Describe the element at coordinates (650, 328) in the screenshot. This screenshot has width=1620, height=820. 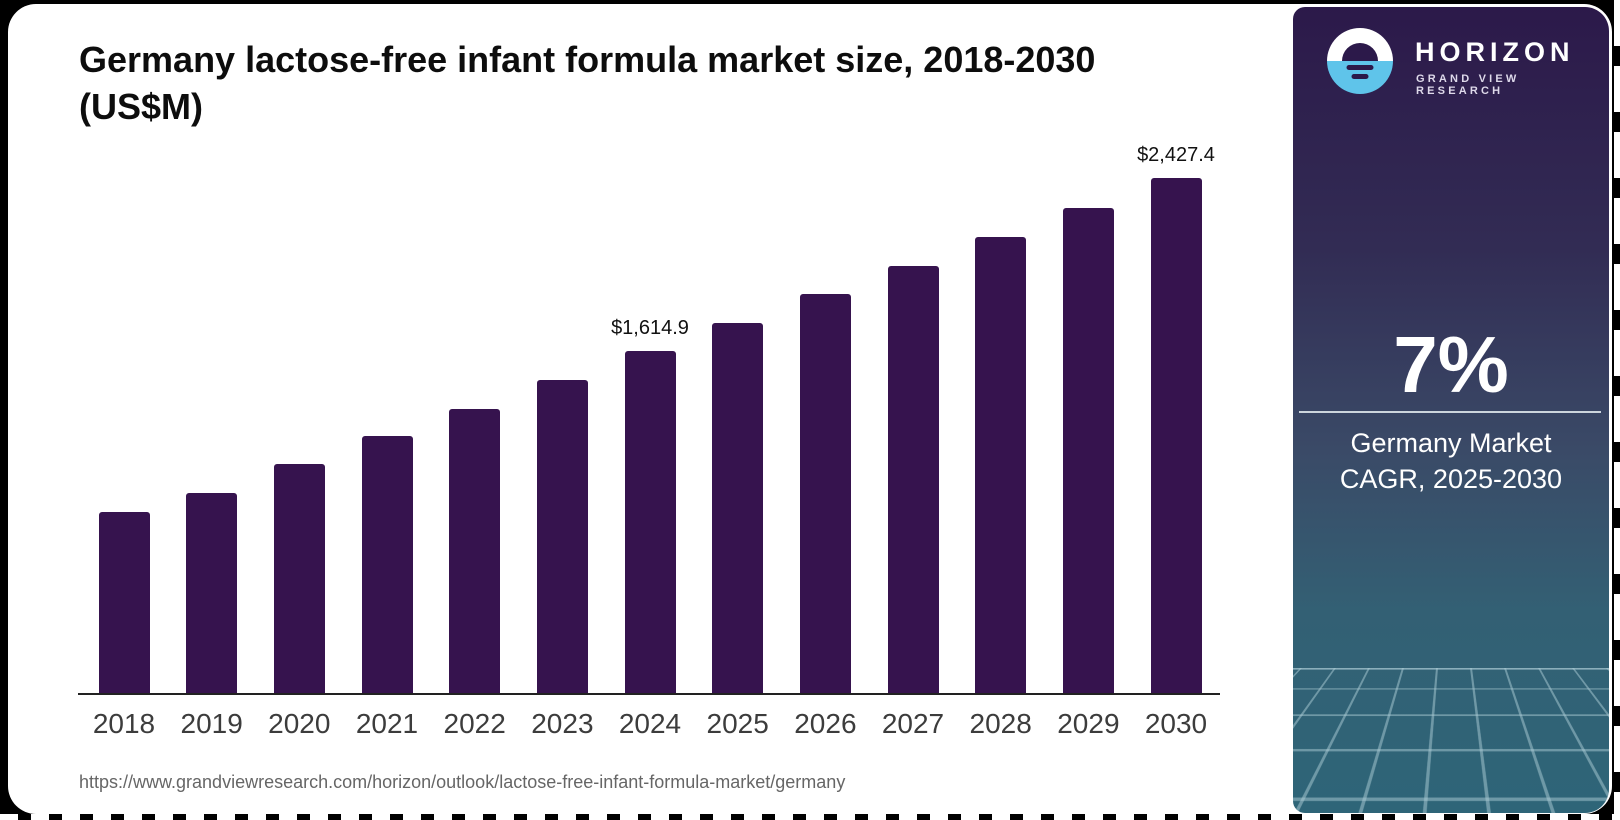
I see `value-label-2024: $1,614.9` at that location.